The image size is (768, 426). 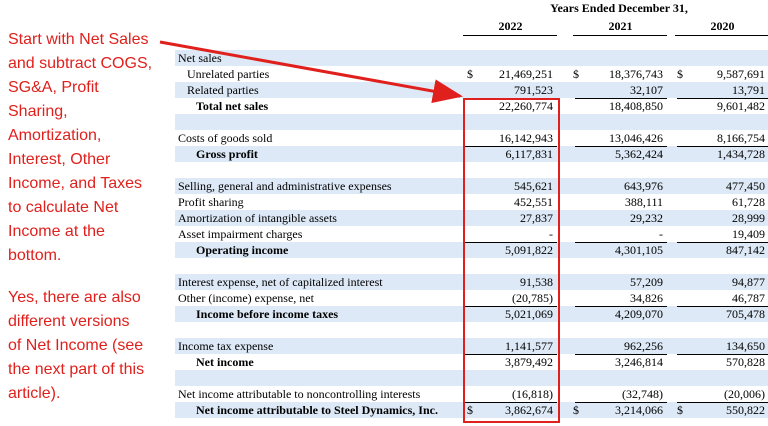 I want to click on annotation-line: Start with Net Sales, so click(x=78, y=39).